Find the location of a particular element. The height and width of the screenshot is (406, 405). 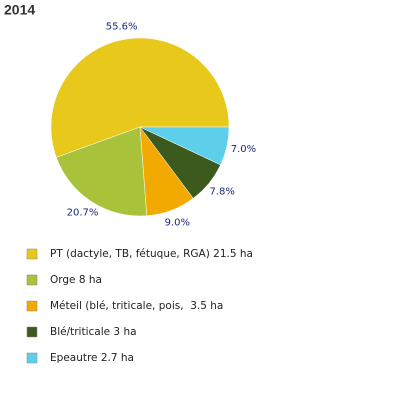

slice-label: 55.6% is located at coordinates (122, 27).